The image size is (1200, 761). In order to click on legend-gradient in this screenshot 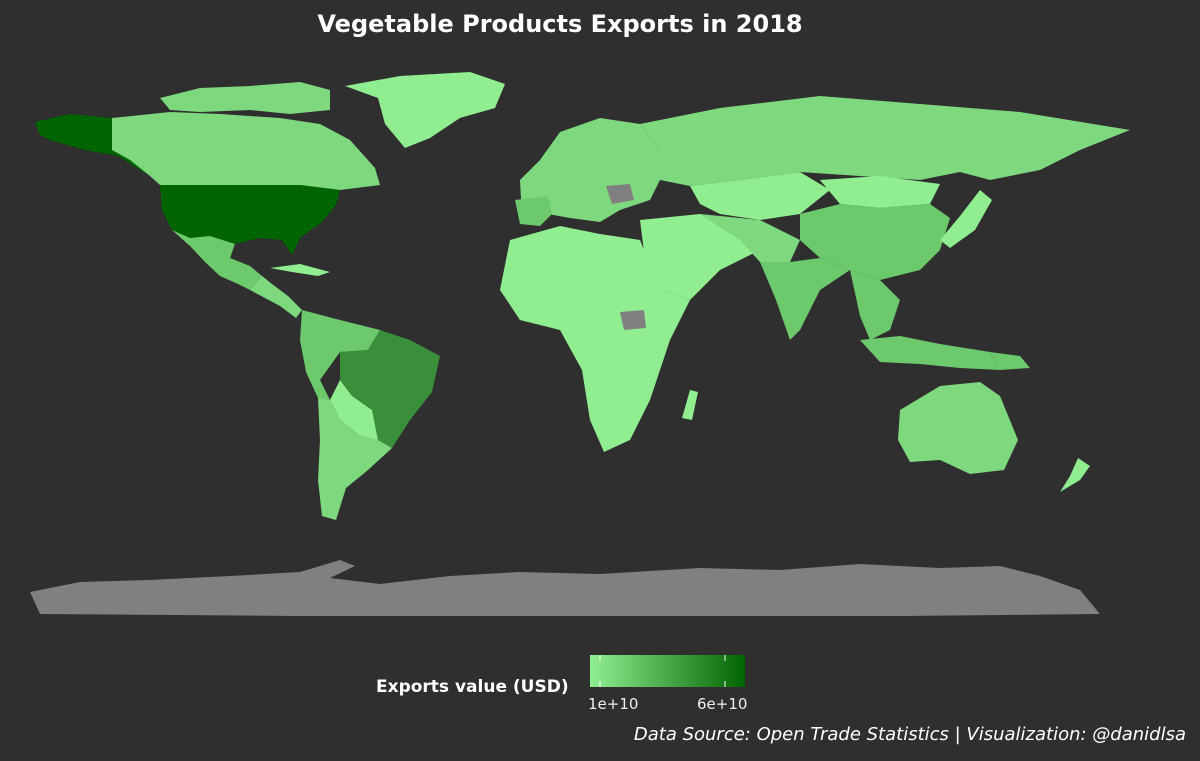, I will do `click(667, 671)`.